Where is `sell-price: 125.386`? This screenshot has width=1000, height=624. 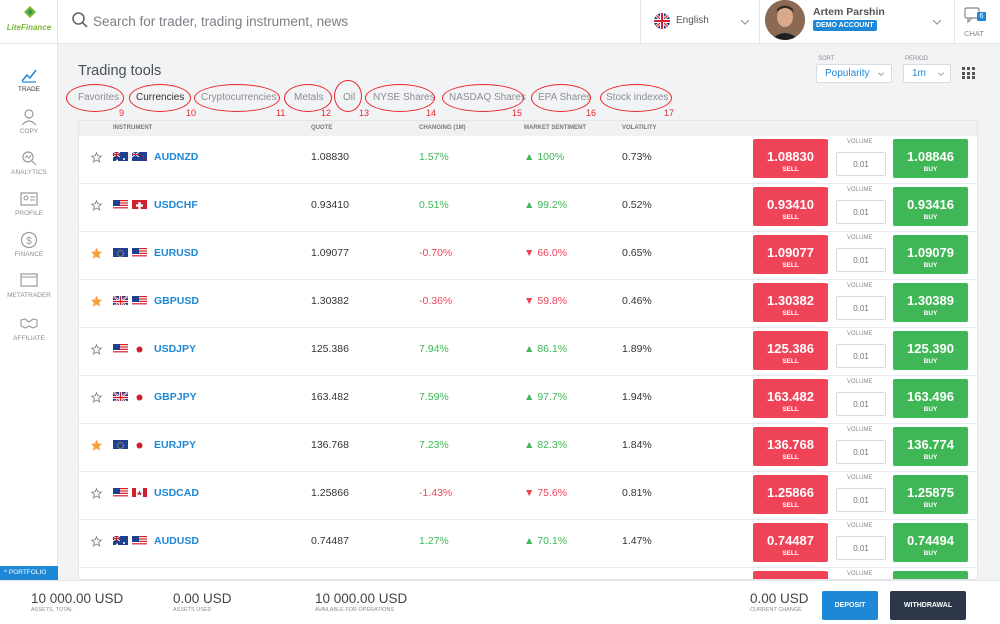
sell-price: 125.386 is located at coordinates (790, 348).